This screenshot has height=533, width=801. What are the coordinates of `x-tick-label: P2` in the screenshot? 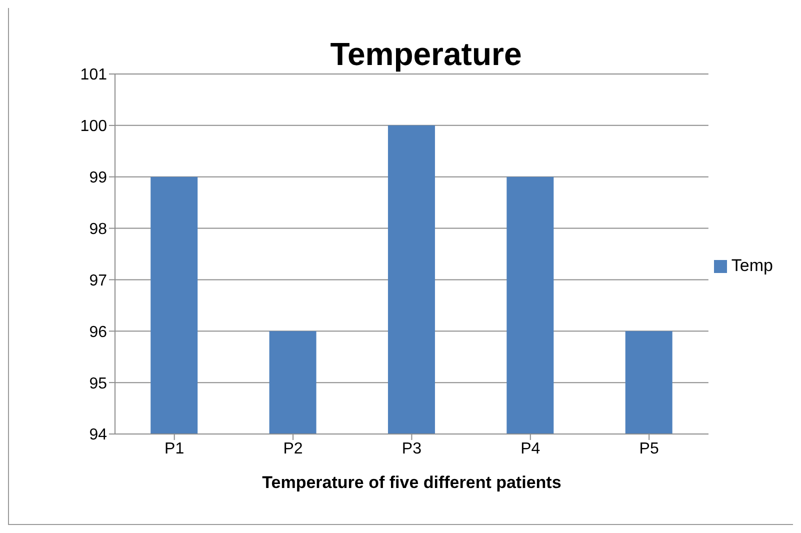 It's located at (293, 449).